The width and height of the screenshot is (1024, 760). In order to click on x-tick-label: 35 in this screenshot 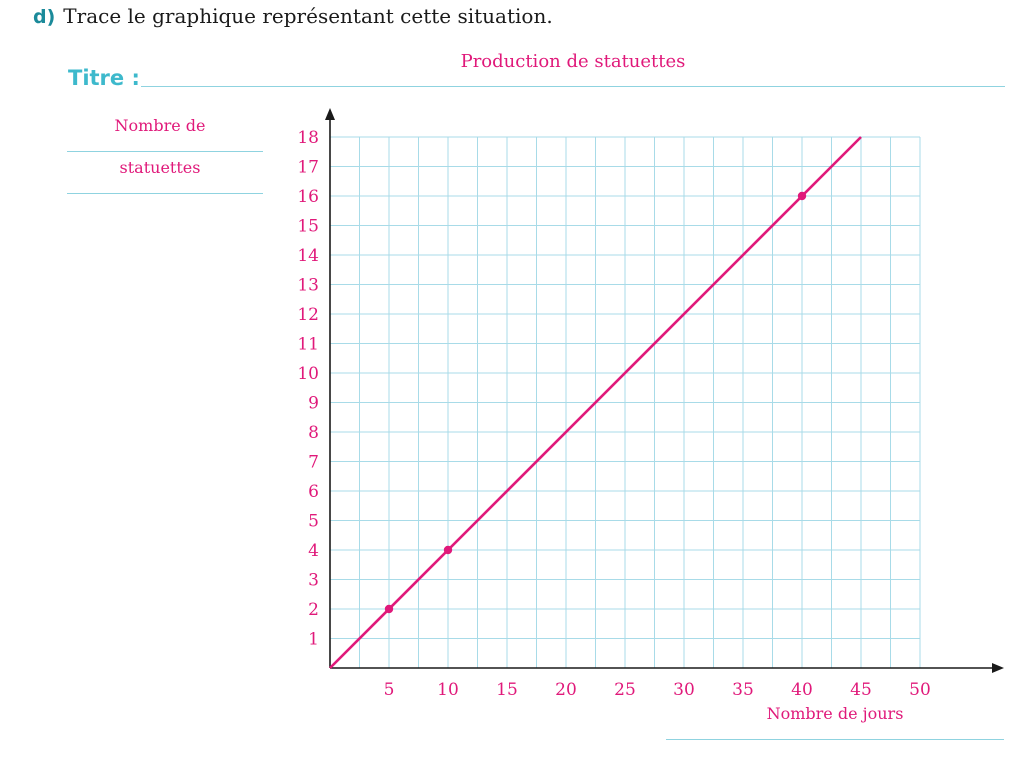, I will do `click(743, 690)`.